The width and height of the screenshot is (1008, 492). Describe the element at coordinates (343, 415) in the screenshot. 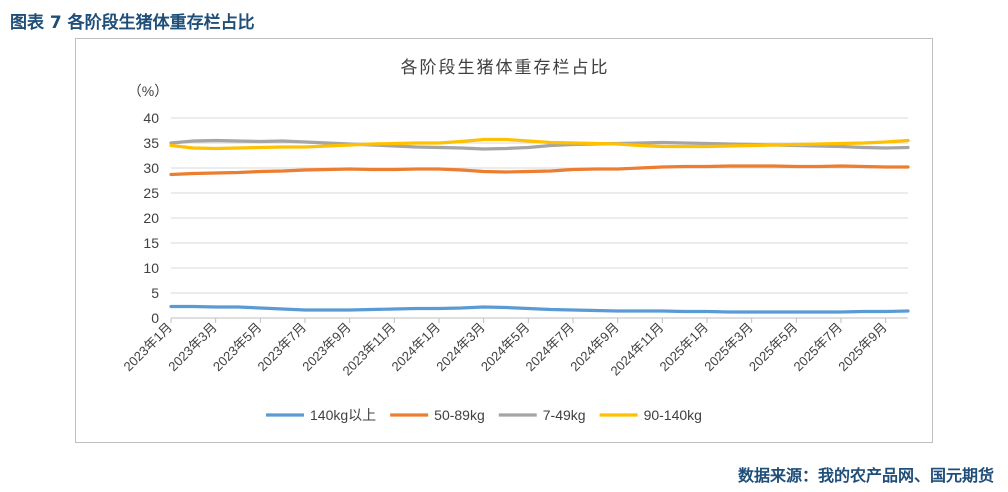

I see `legend-label: 140kg以上` at that location.